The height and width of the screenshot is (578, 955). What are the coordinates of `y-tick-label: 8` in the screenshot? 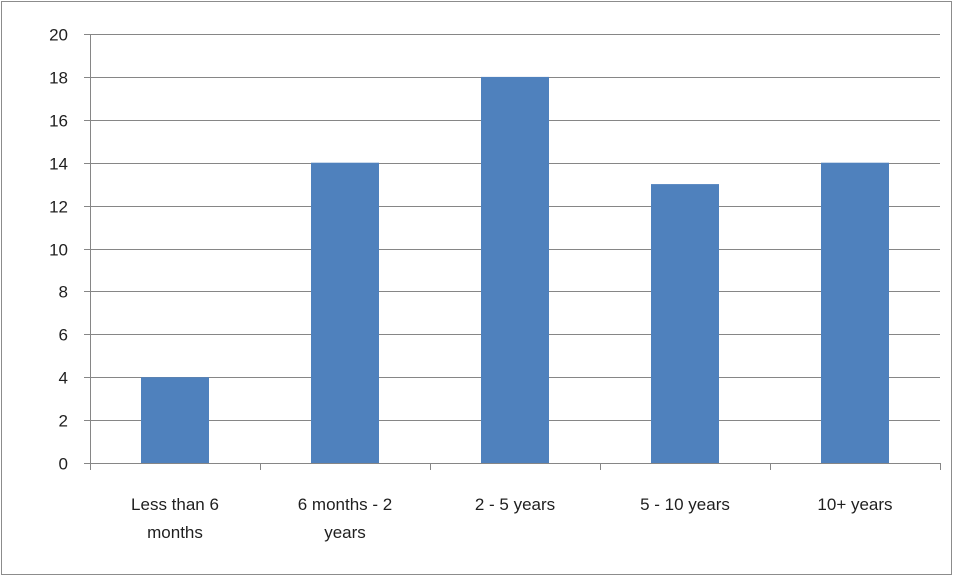 It's located at (63, 292).